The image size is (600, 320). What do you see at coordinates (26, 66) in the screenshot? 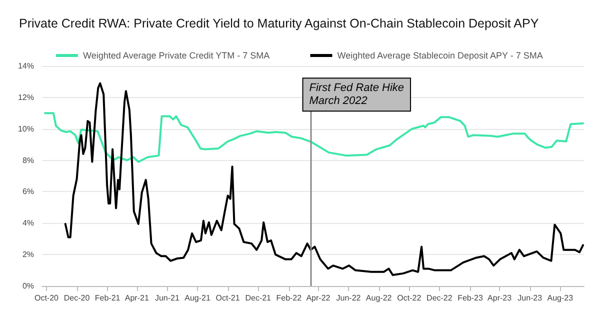
I see `y-tick-label: 14%` at bounding box center [26, 66].